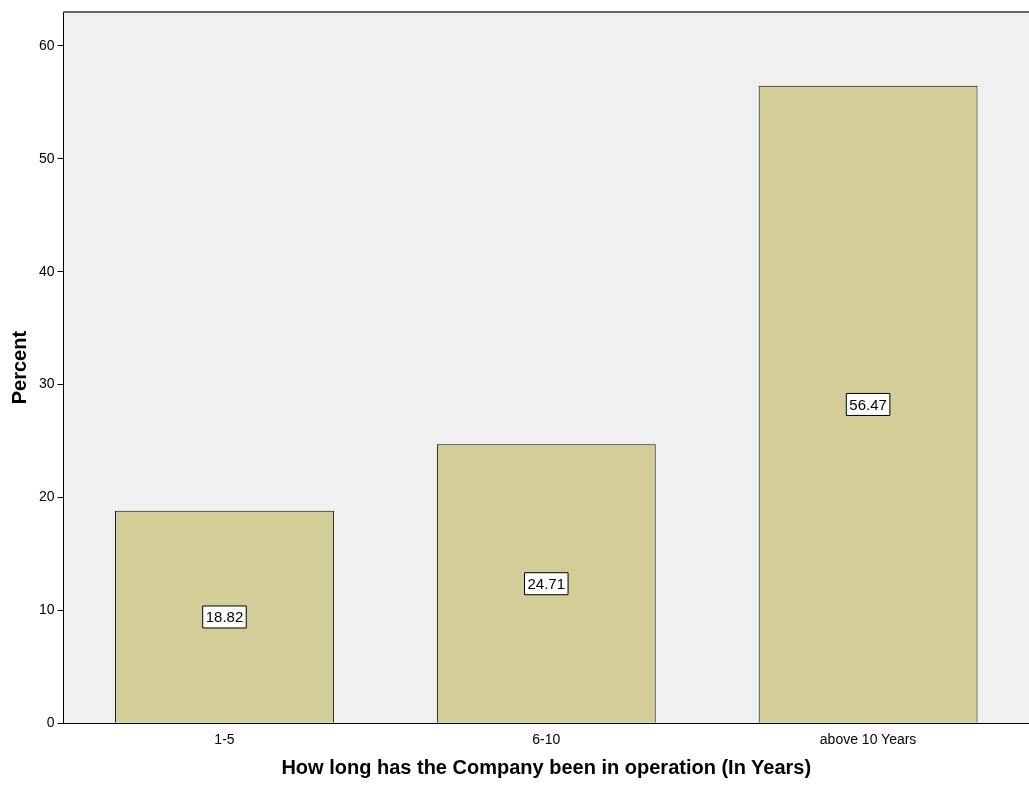  What do you see at coordinates (46, 383) in the screenshot?
I see `y-tick-label: 30` at bounding box center [46, 383].